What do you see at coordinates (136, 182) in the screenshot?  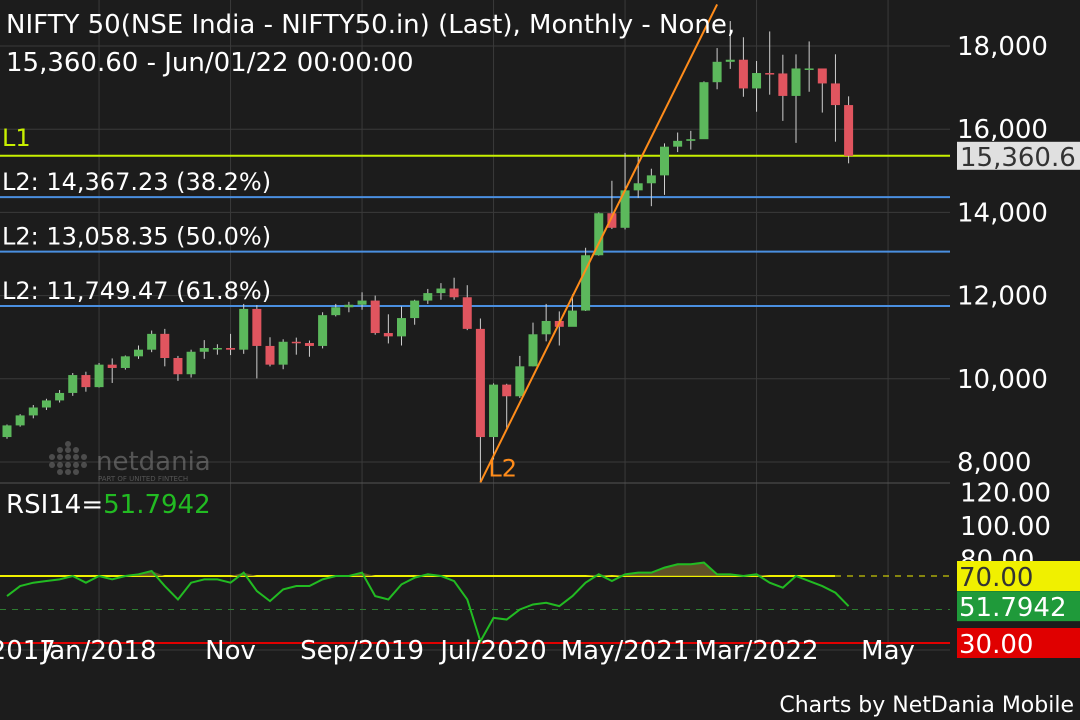 I see `fib-level-label: L2: 14,367.23 (38.2%)` at bounding box center [136, 182].